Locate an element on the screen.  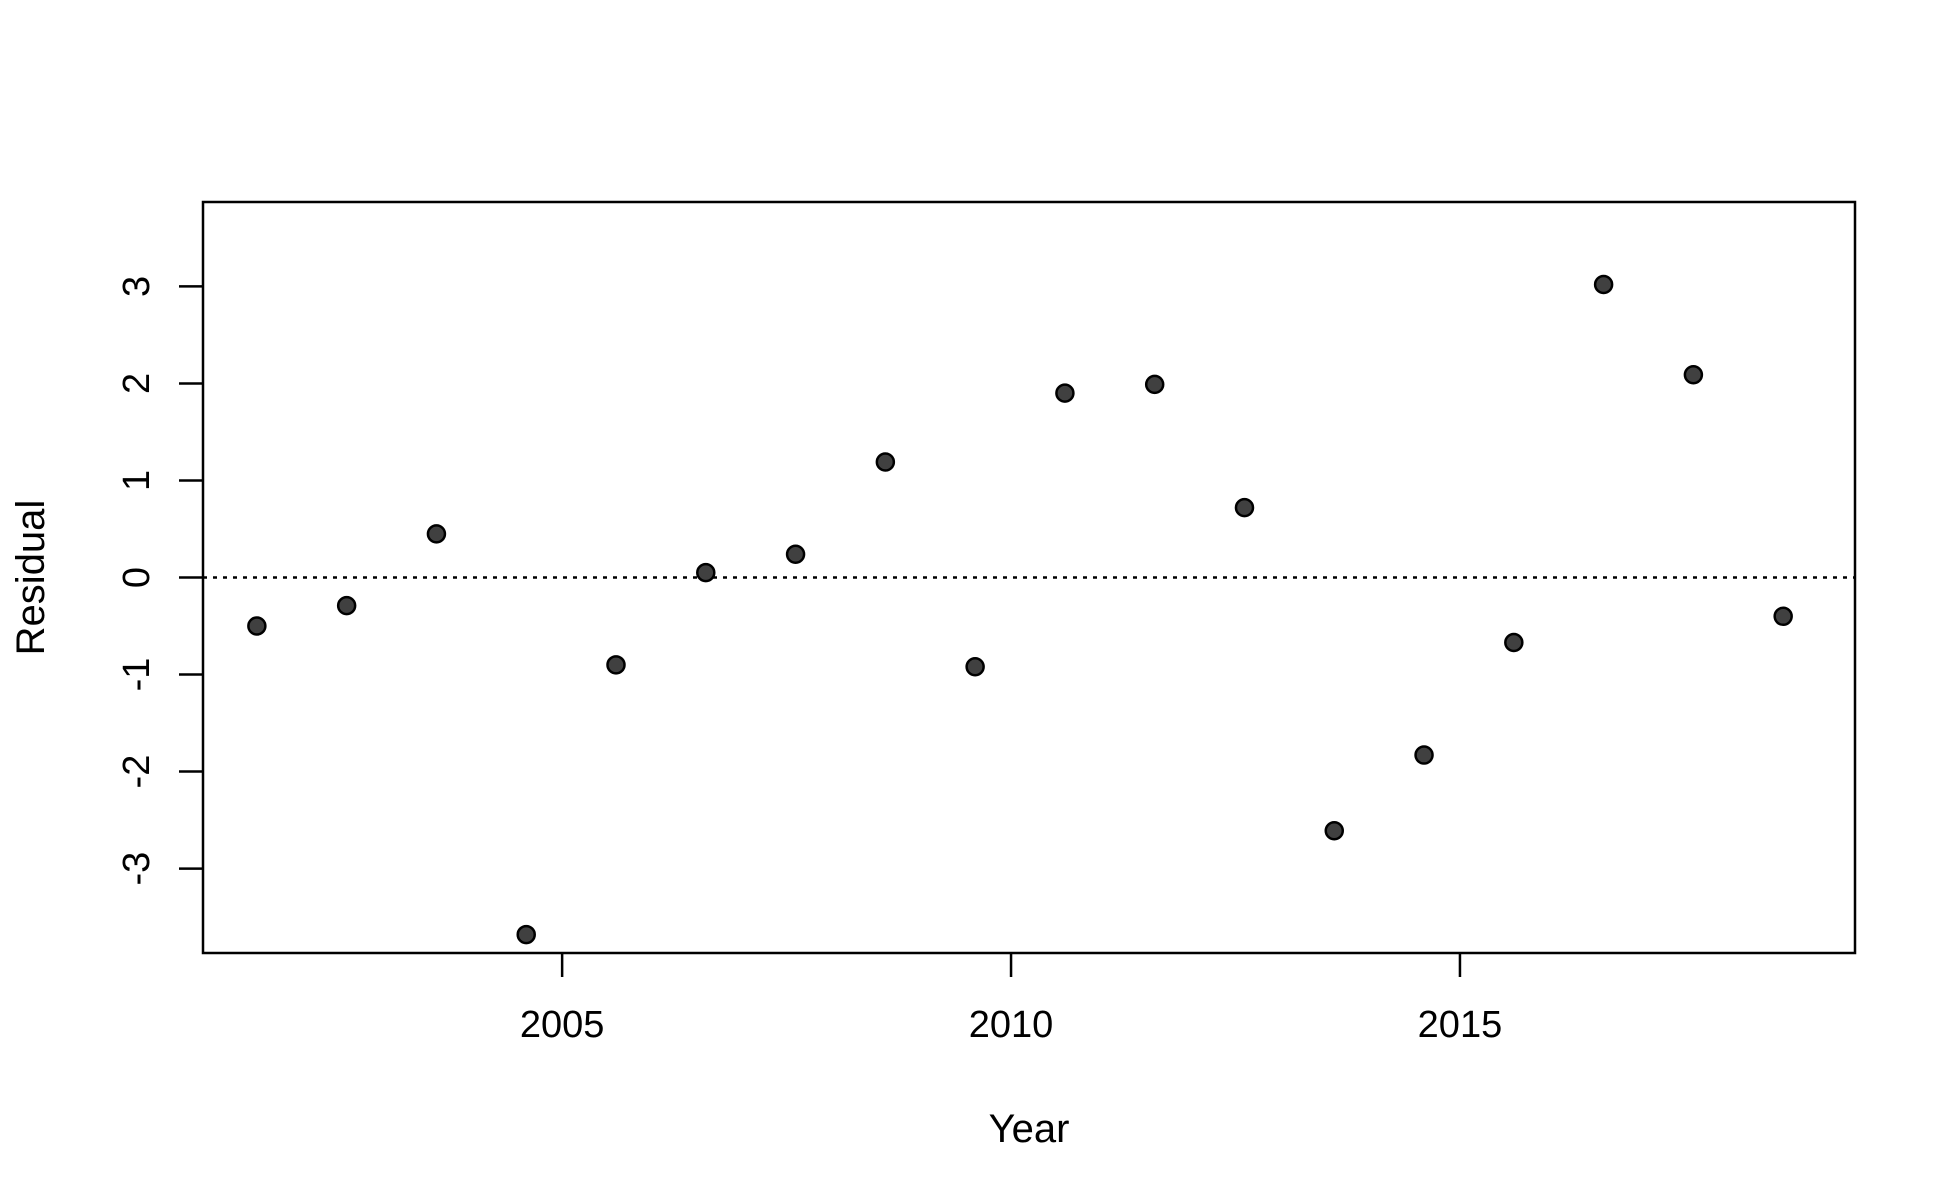
y-tick-label: 0 is located at coordinates (137, 577).